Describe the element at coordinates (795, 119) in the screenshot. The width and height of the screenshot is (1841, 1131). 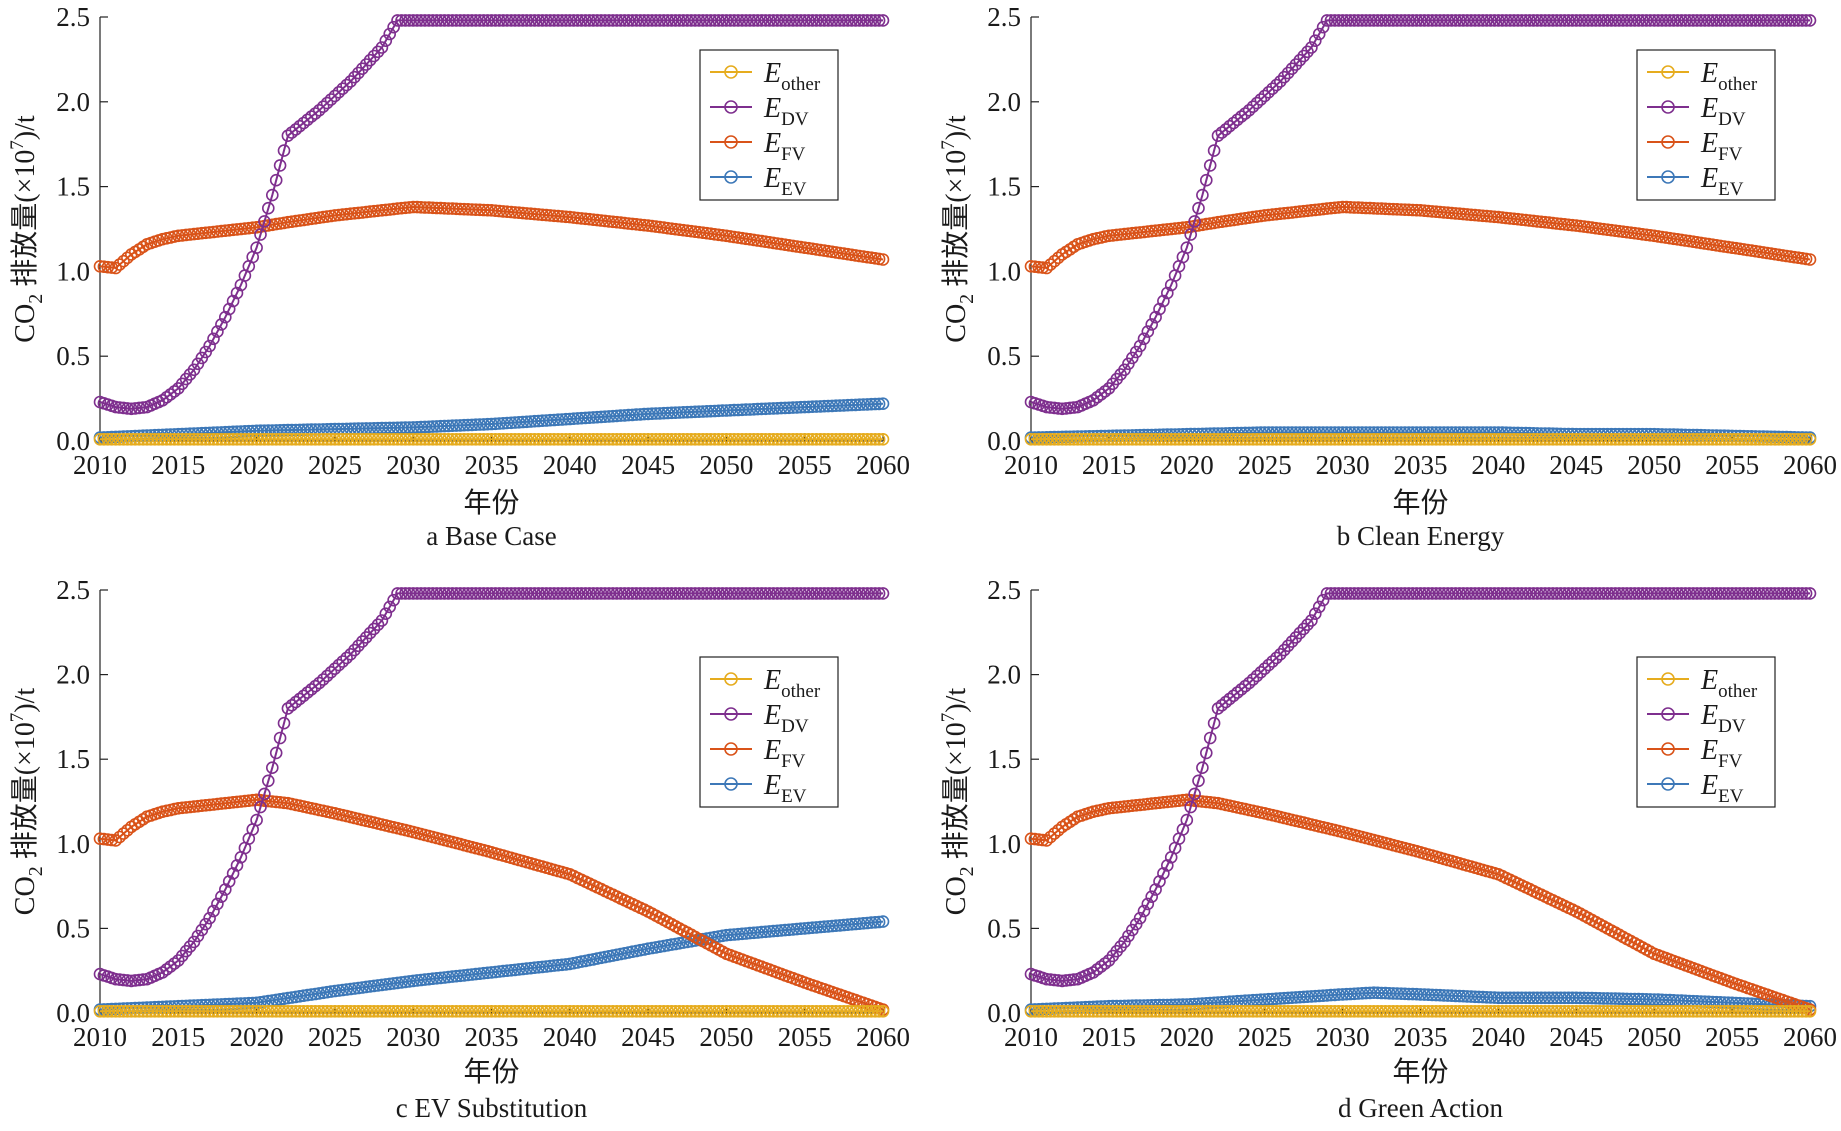
I see `legend-label-sub: DV` at that location.